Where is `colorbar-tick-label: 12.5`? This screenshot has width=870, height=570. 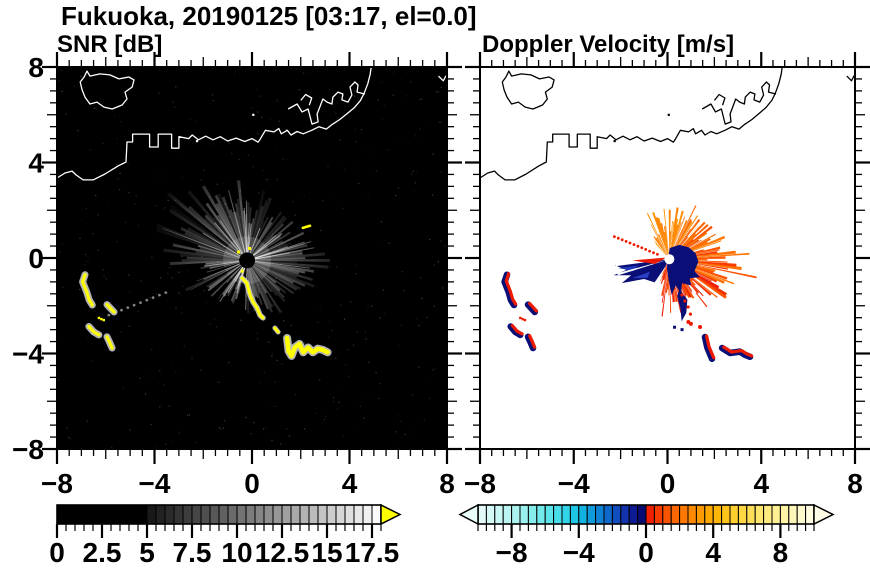 colorbar-tick-label: 12.5 is located at coordinates (282, 552).